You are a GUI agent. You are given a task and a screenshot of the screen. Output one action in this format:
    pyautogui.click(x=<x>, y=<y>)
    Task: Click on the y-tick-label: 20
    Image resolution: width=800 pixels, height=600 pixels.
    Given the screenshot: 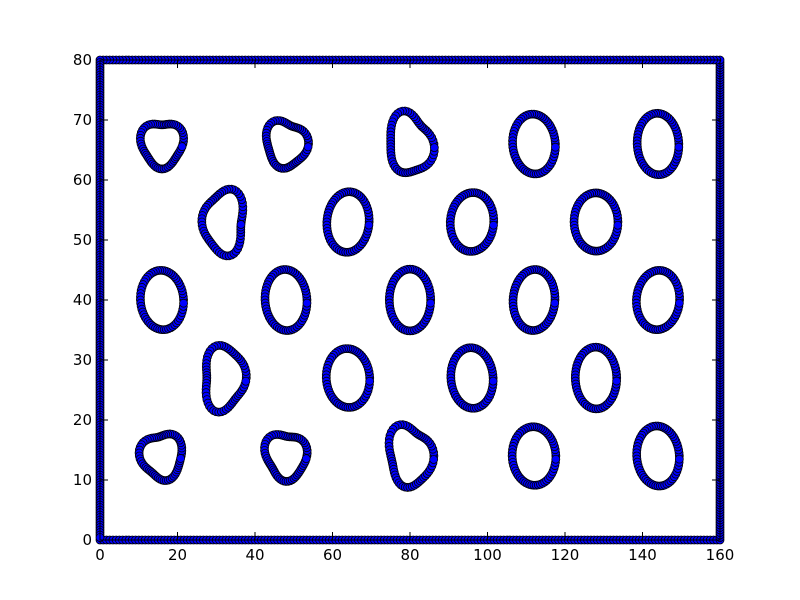 What is the action you would take?
    pyautogui.click(x=82, y=420)
    